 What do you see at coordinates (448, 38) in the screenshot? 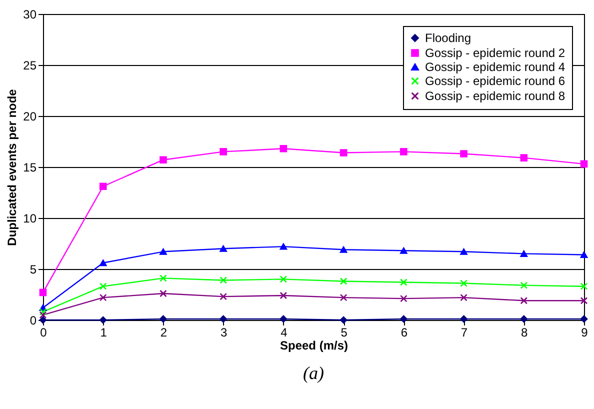
I see `legend-label: Flooding` at bounding box center [448, 38].